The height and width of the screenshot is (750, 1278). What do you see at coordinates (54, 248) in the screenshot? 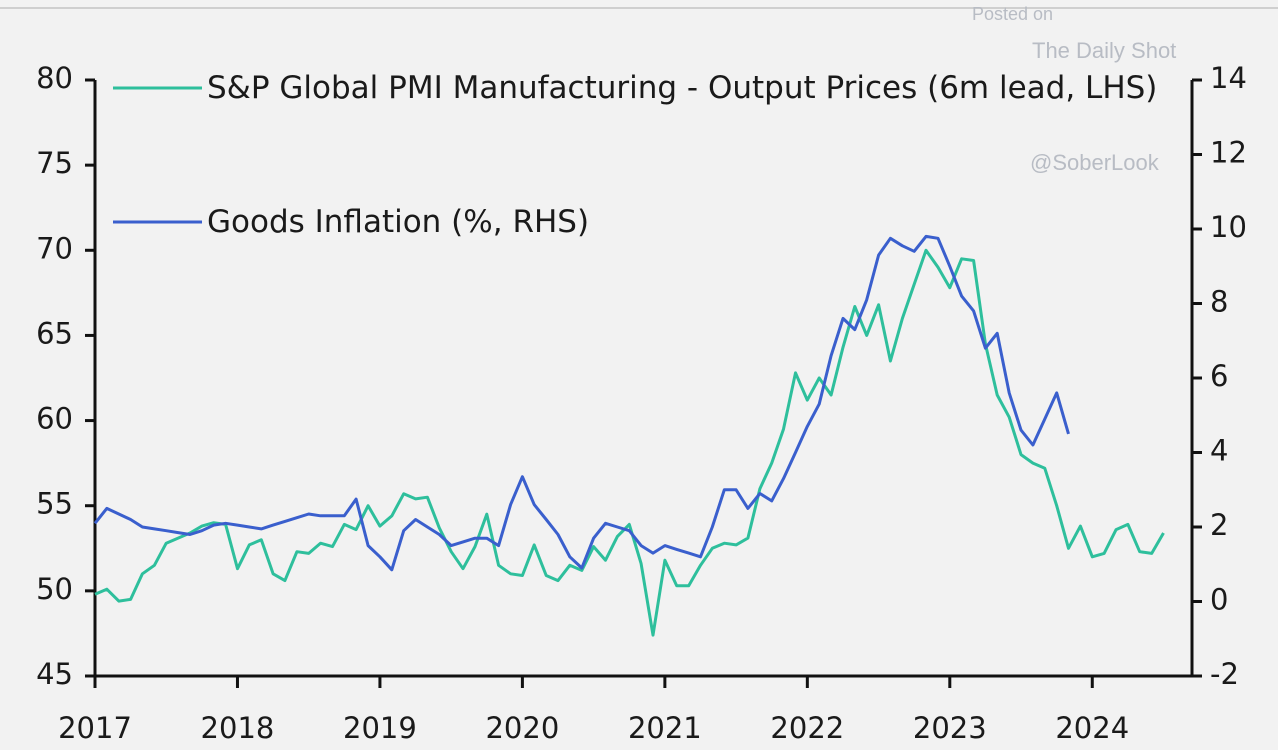
I see `y-tick-label: 70` at bounding box center [54, 248].